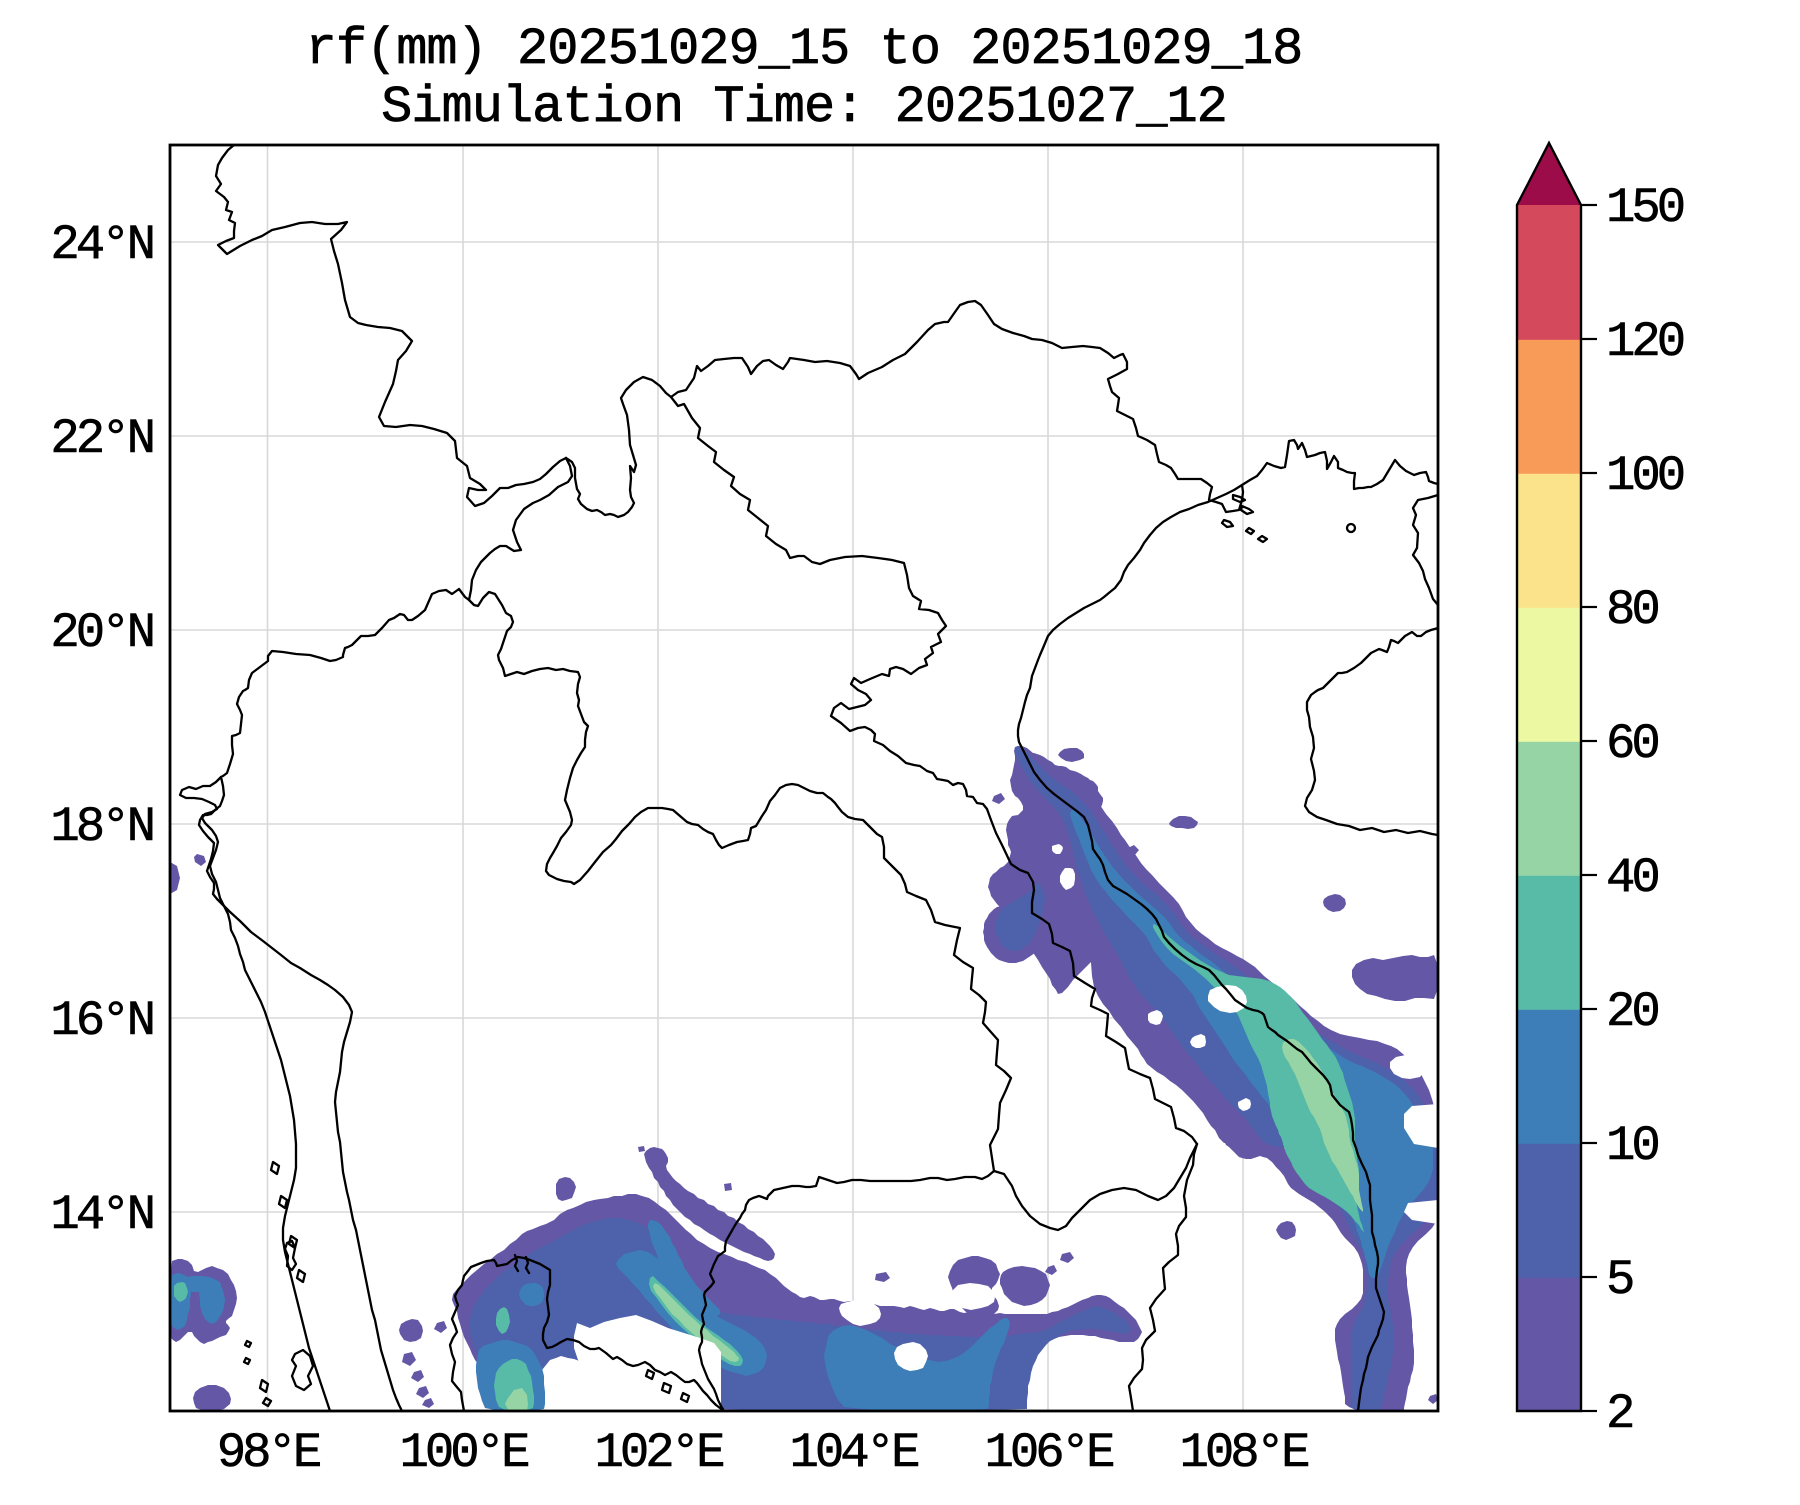 The height and width of the screenshot is (1505, 1800). What do you see at coordinates (804, 49) in the screenshot?
I see `svg-text:rf(mm) 20251029_15 to 20251029: rf(mm) 20251029_15 to 20251029_18` at bounding box center [804, 49].